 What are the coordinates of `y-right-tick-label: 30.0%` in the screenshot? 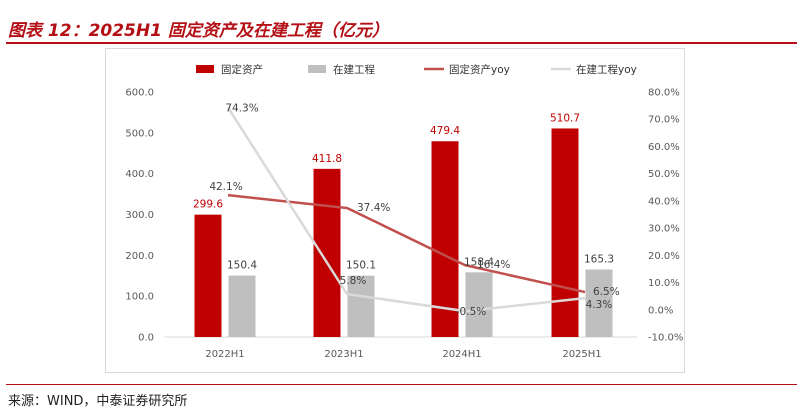 It's located at (664, 229).